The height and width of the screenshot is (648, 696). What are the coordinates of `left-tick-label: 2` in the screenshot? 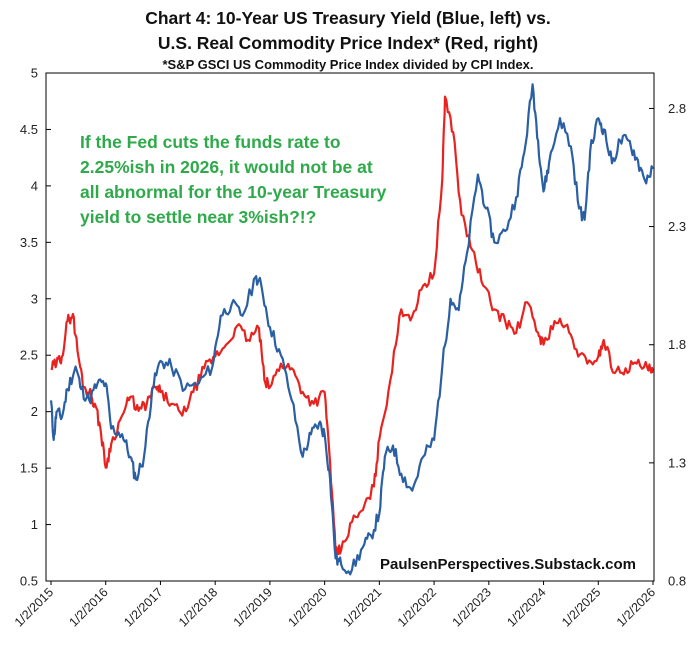 It's located at (34, 411).